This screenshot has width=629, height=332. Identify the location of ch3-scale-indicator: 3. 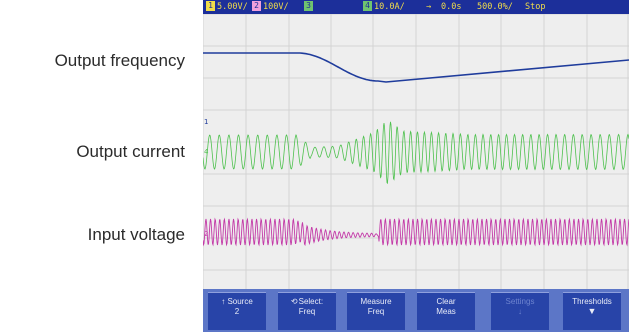
(309, 7).